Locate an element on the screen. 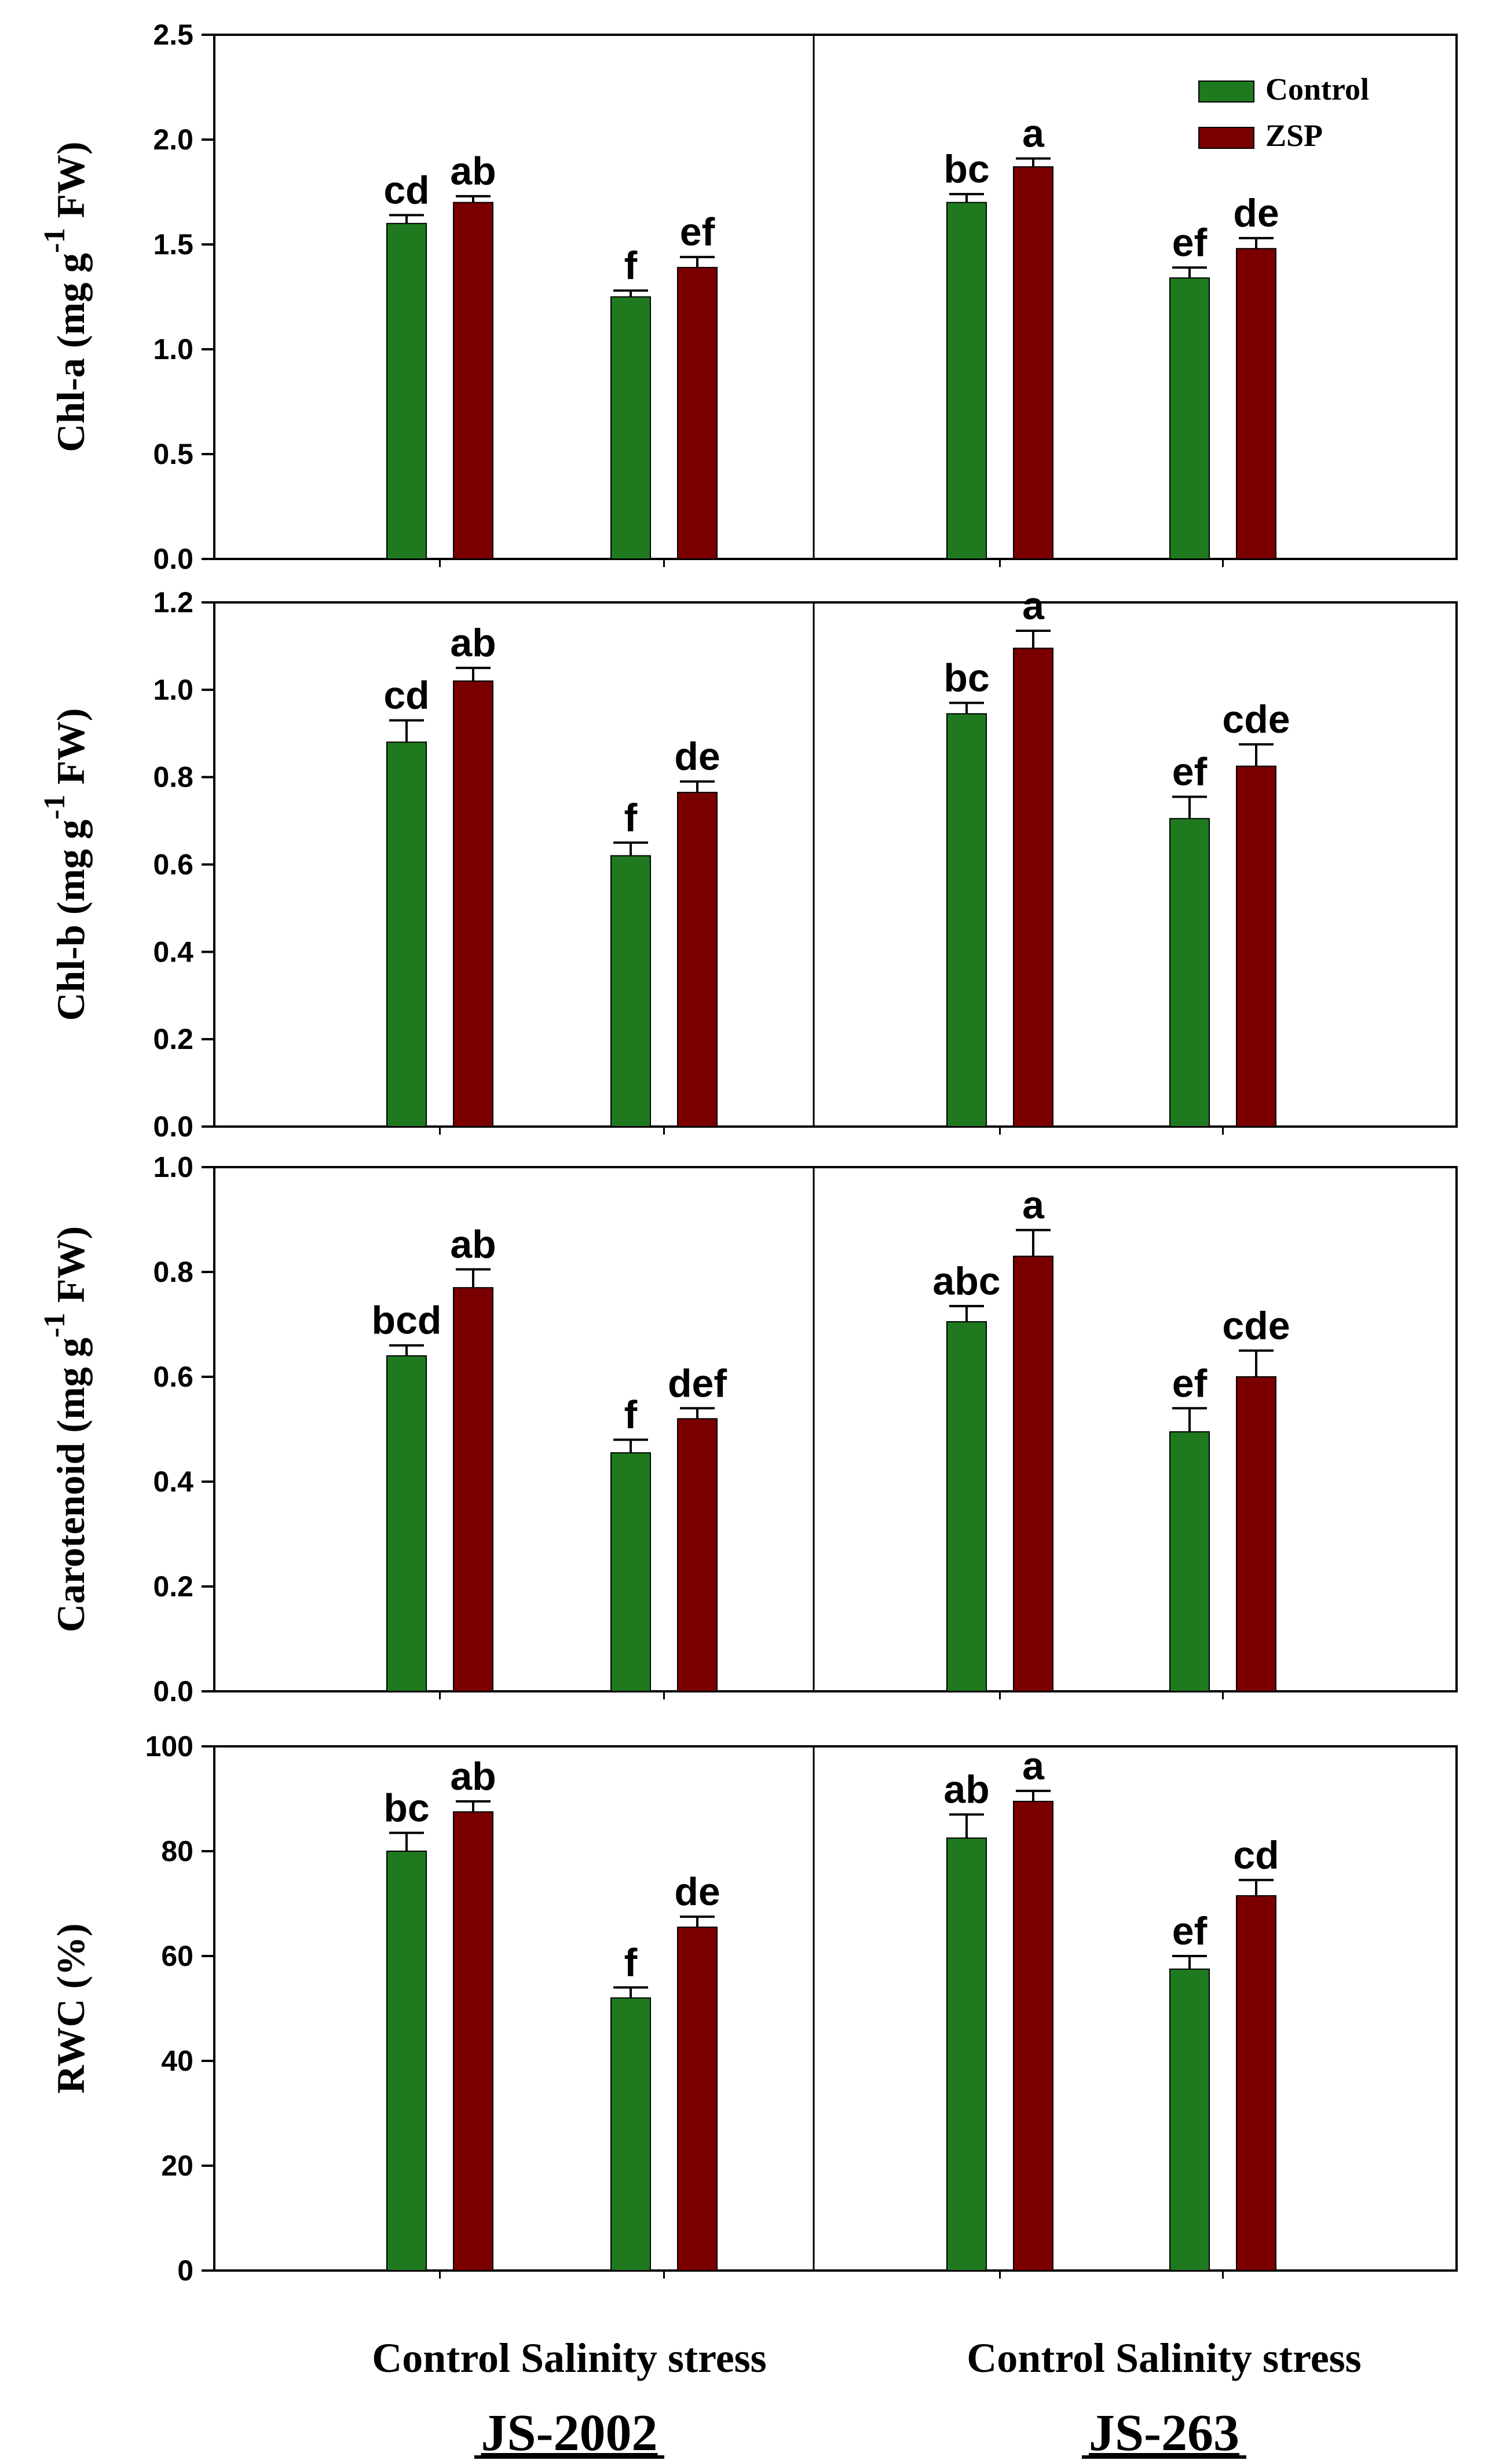 The image size is (1489, 2464). y-tick-label: 0.5 is located at coordinates (173, 454).